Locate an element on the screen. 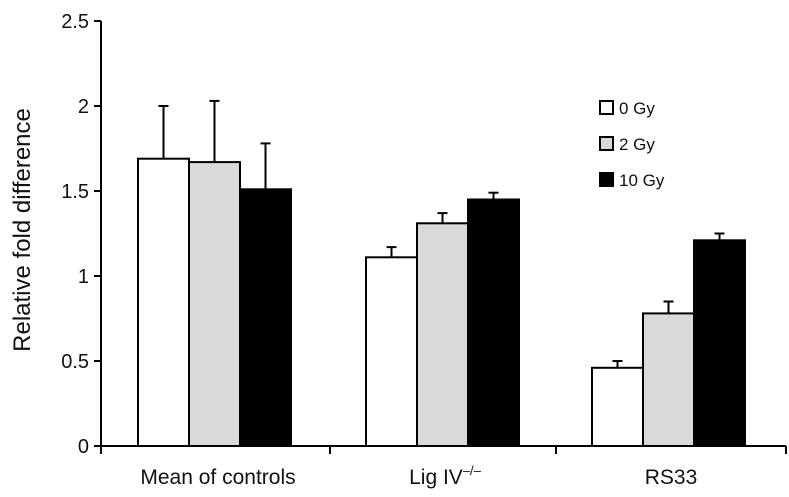 This screenshot has width=789, height=497. legend-swatch-0-gy is located at coordinates (606, 107).